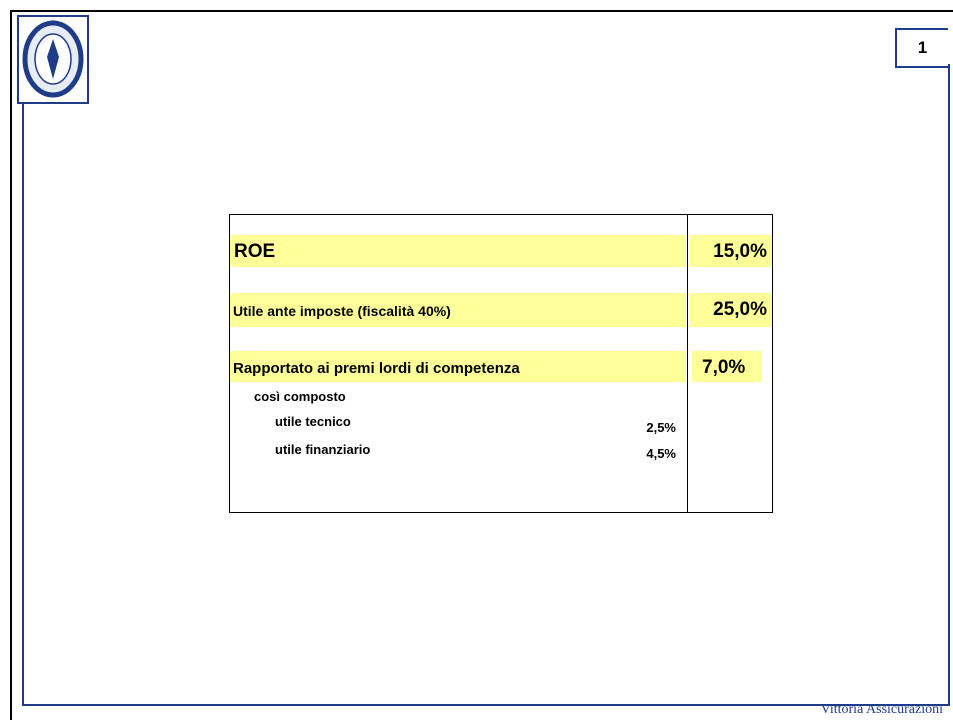 Image resolution: width=953 pixels, height=720 pixels. Describe the element at coordinates (11, 365) in the screenshot. I see `outer-frame-left` at that location.